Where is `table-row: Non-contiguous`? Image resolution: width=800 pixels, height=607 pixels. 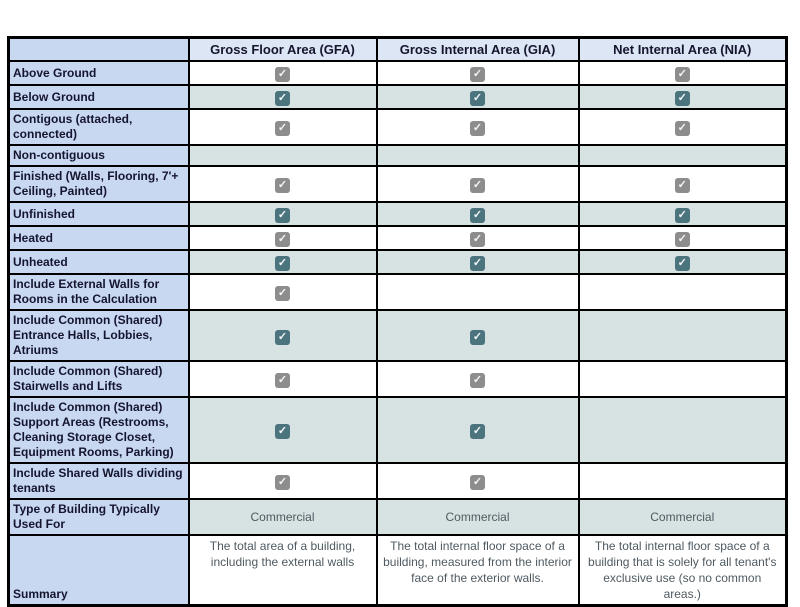 table-row: Non-contiguous is located at coordinates (397, 155).